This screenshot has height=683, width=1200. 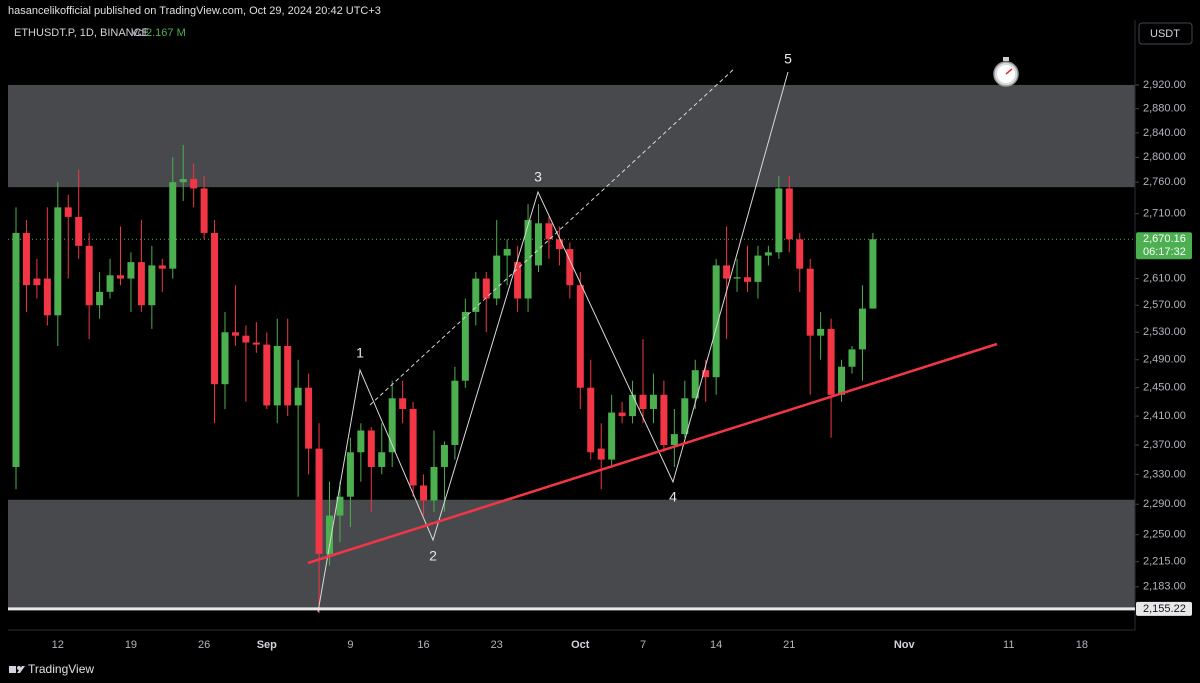 I want to click on x-tick-label: 26, so click(x=204, y=645).